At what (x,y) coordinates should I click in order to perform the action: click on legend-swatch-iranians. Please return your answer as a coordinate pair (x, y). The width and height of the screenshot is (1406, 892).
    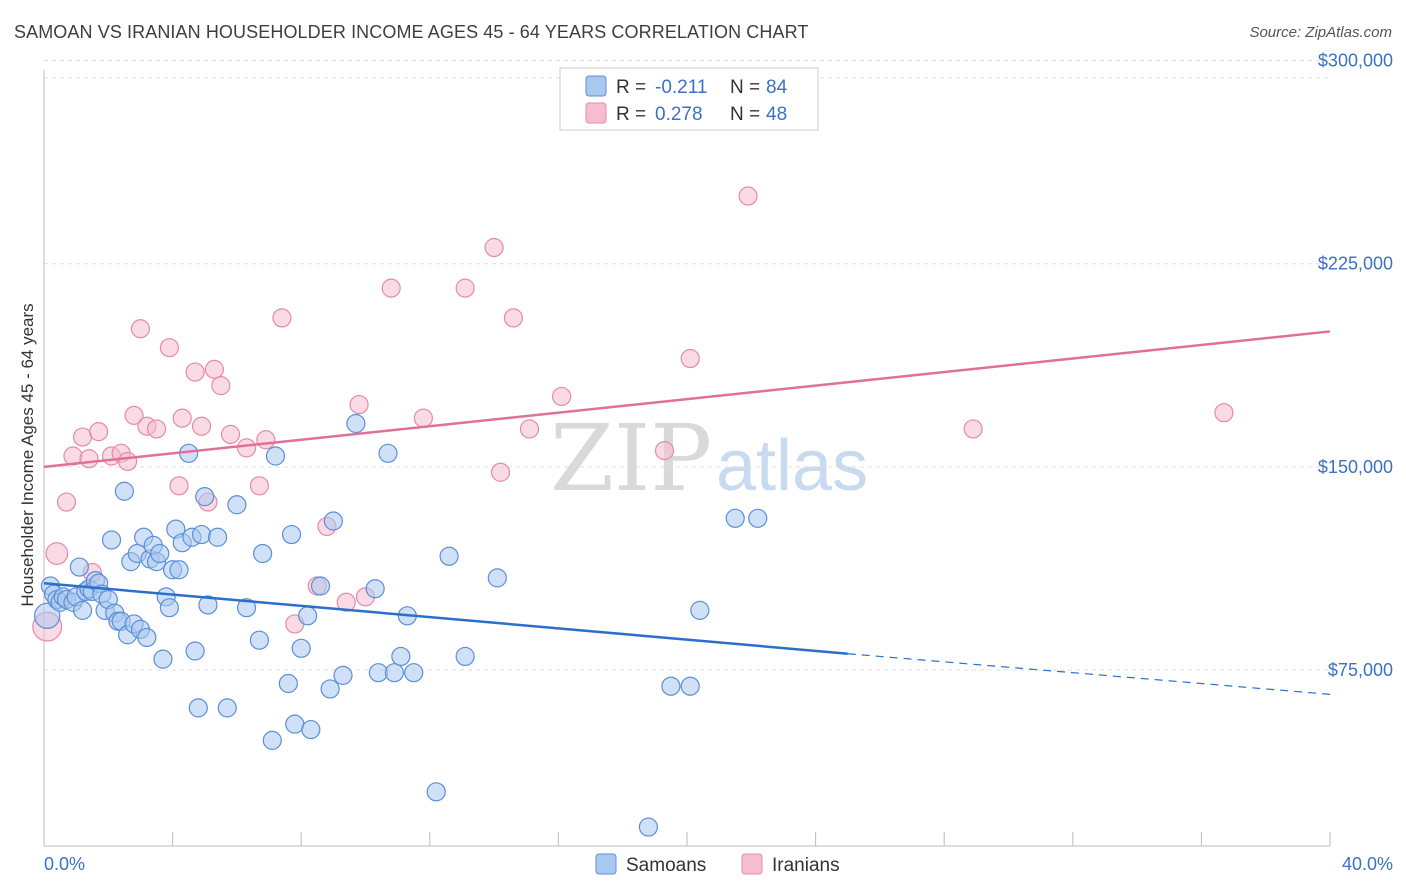
    Looking at the image, I should click on (596, 113).